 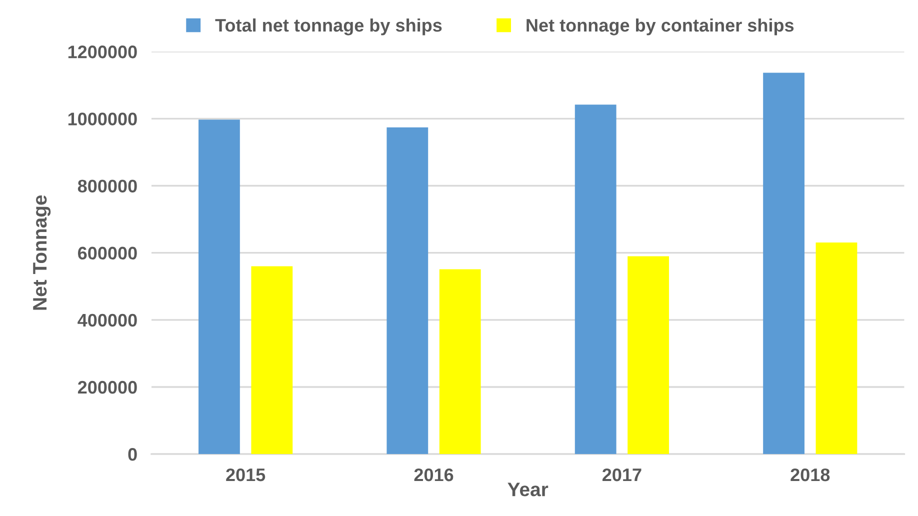 What do you see at coordinates (434, 475) in the screenshot?
I see `x-tick-label: 2016` at bounding box center [434, 475].